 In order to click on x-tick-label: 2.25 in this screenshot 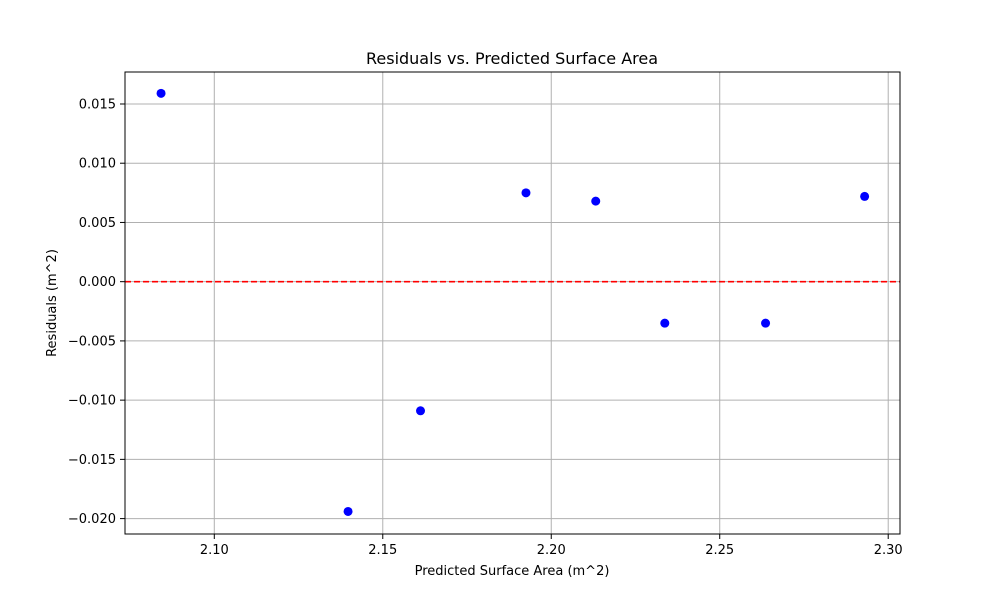, I will do `click(719, 550)`.